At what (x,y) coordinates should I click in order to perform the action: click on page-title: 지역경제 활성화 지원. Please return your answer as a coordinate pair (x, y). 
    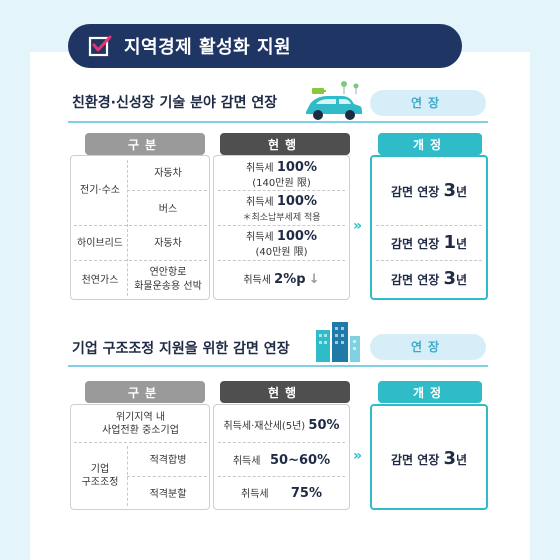
    Looking at the image, I should click on (208, 47).